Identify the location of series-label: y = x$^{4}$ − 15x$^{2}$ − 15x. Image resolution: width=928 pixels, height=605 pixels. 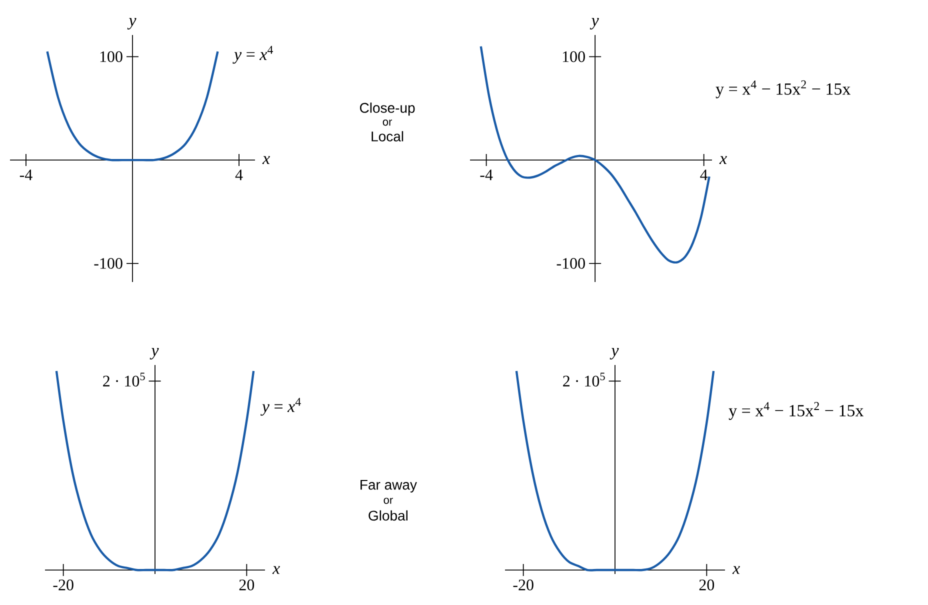
(796, 411).